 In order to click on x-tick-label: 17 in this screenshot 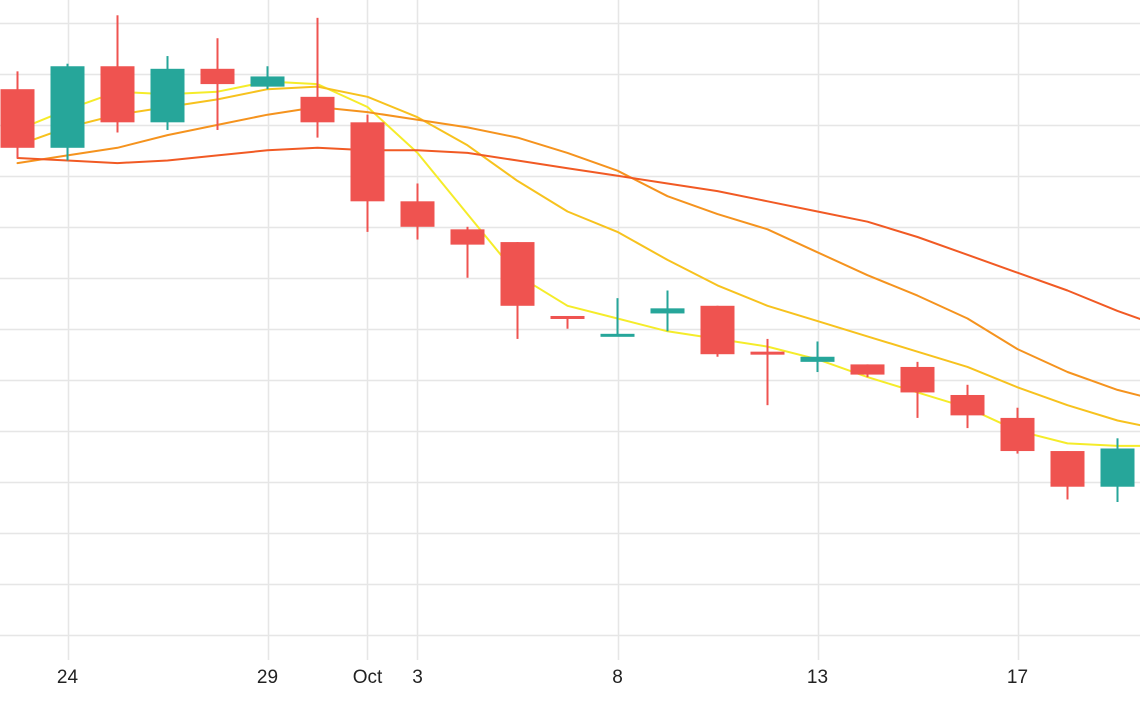, I will do `click(1017, 677)`.